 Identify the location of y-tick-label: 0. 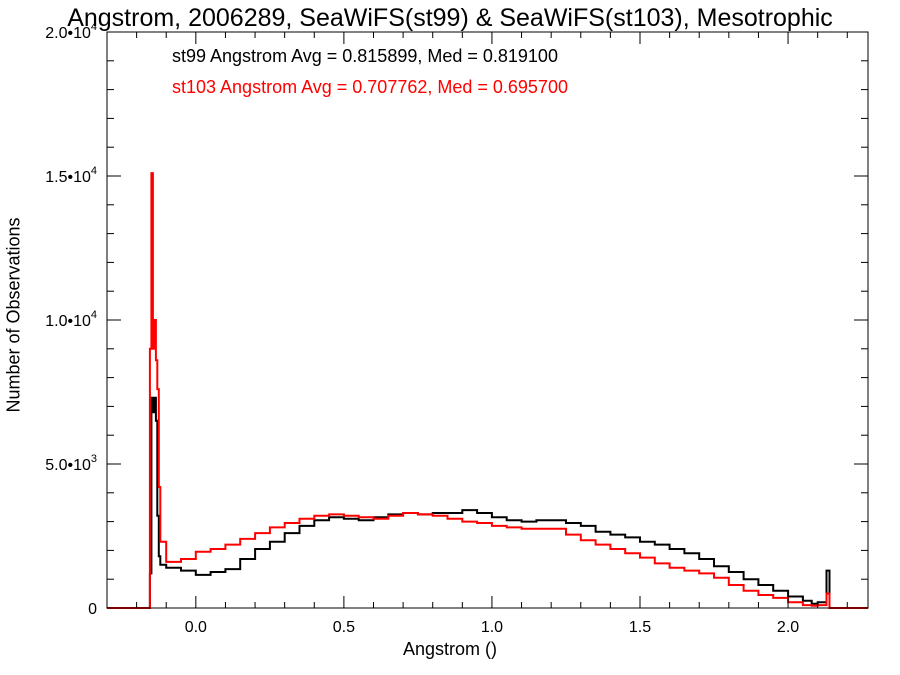
(92, 609).